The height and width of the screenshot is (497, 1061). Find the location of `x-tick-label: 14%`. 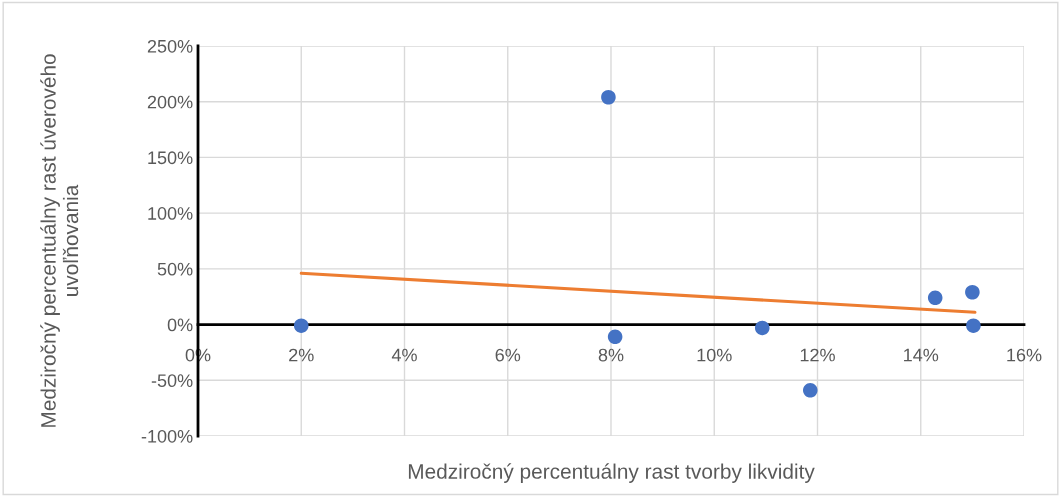

x-tick-label: 14% is located at coordinates (921, 355).